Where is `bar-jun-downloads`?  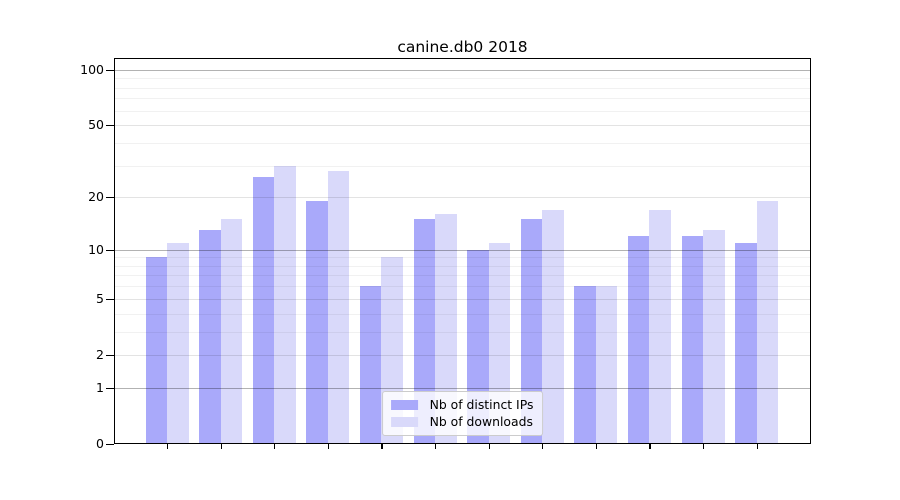 bar-jun-downloads is located at coordinates (446, 329).